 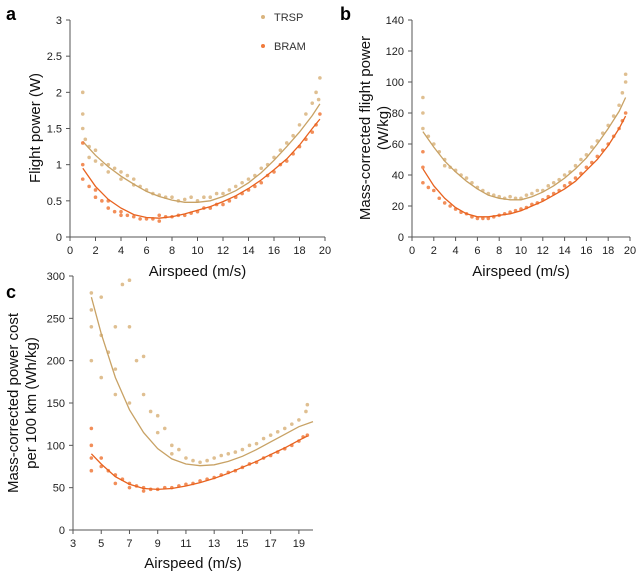 What do you see at coordinates (477, 251) in the screenshot?
I see `panel-b-x-tick-label: 6` at bounding box center [477, 251].